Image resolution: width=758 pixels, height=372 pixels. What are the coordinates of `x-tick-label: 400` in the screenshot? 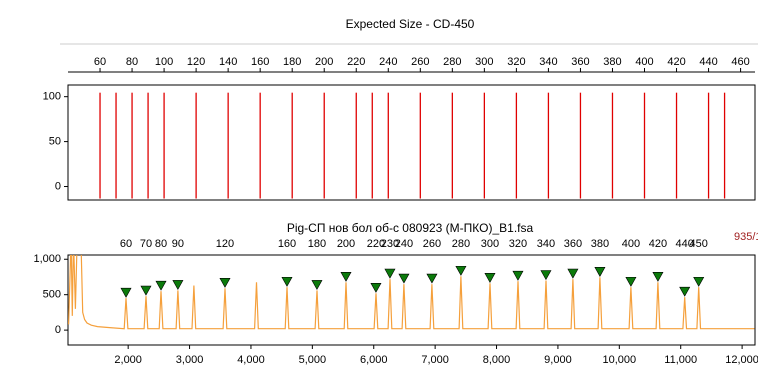 It's located at (644, 62).